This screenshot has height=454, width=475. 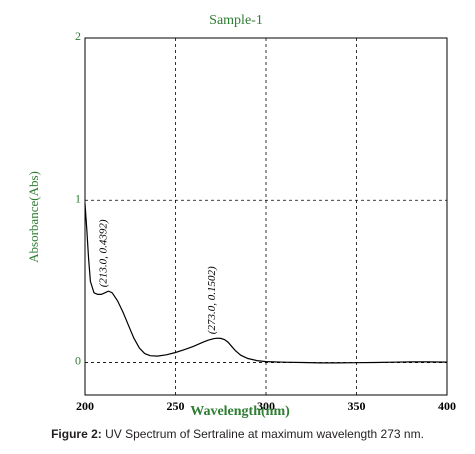 I want to click on annotations: (213.0, 0.4392) (273.0, 0.1502), so click(x=158, y=276).